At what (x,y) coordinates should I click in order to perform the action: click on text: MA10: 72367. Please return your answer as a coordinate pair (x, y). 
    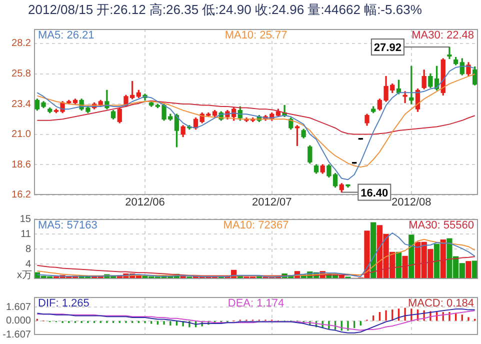
    Looking at the image, I should click on (256, 226).